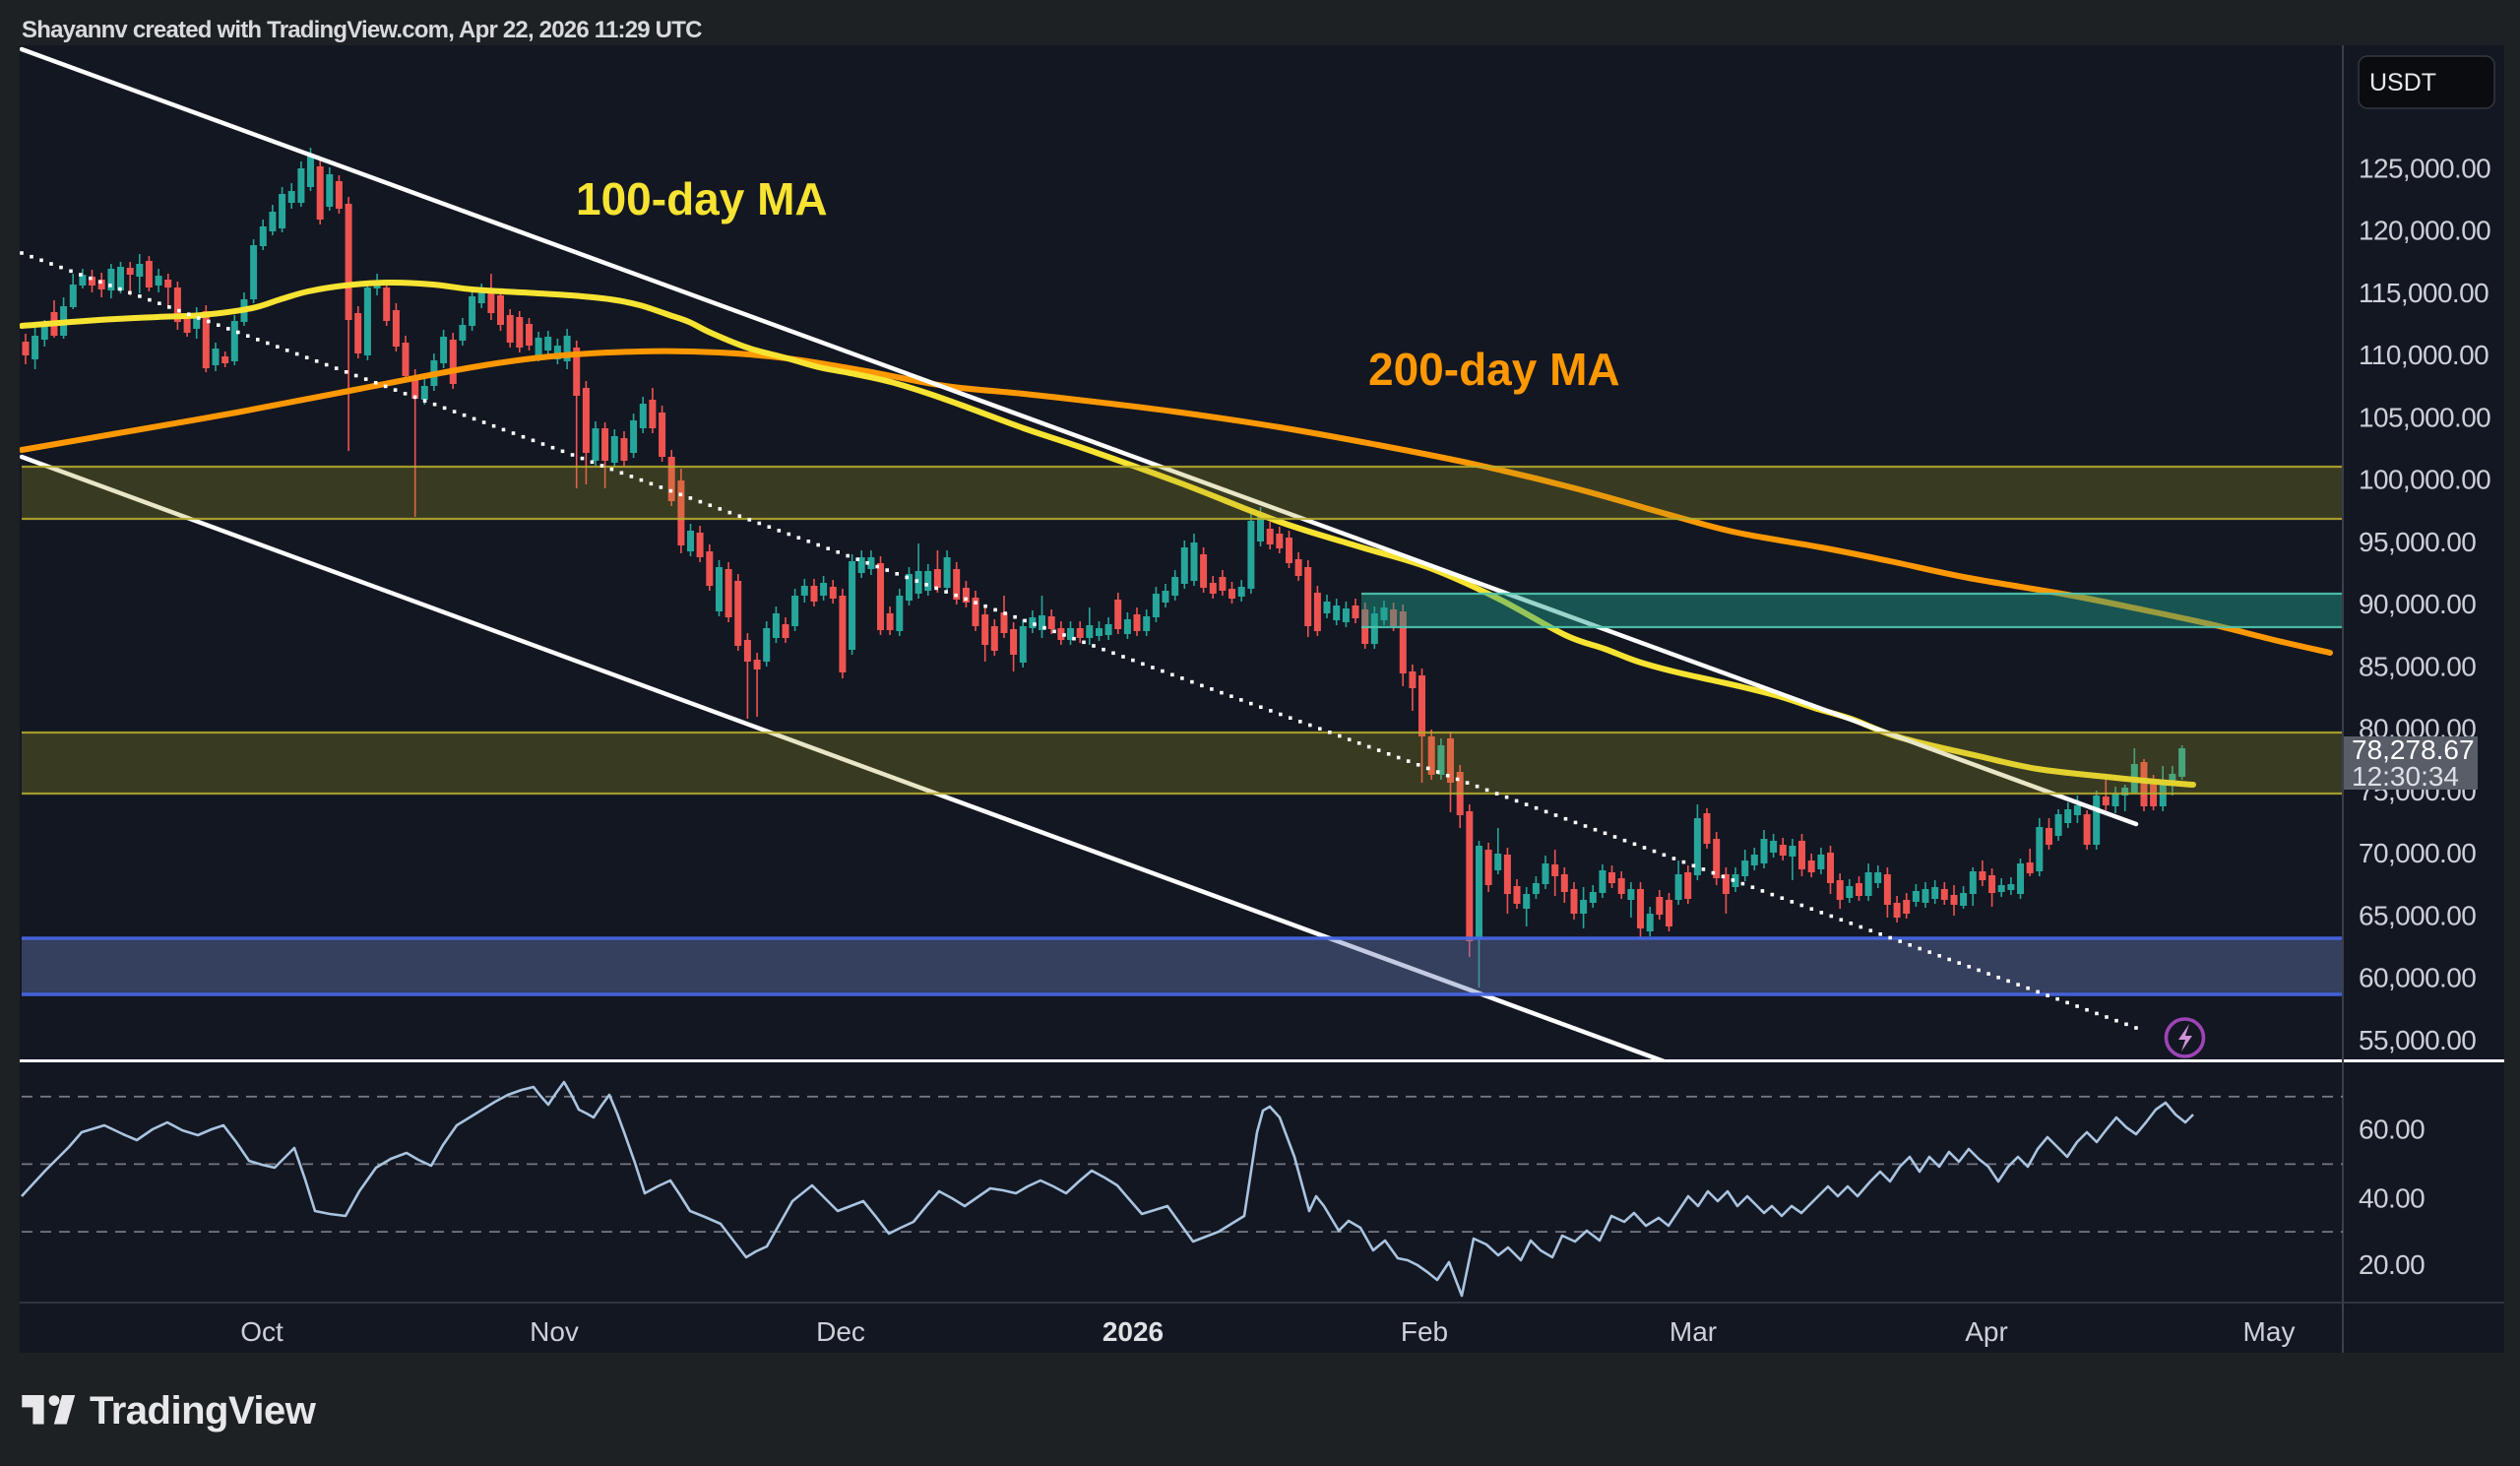 The image size is (2520, 1466). Describe the element at coordinates (2424, 480) in the screenshot. I see `svg-text: 100,000.00` at that location.